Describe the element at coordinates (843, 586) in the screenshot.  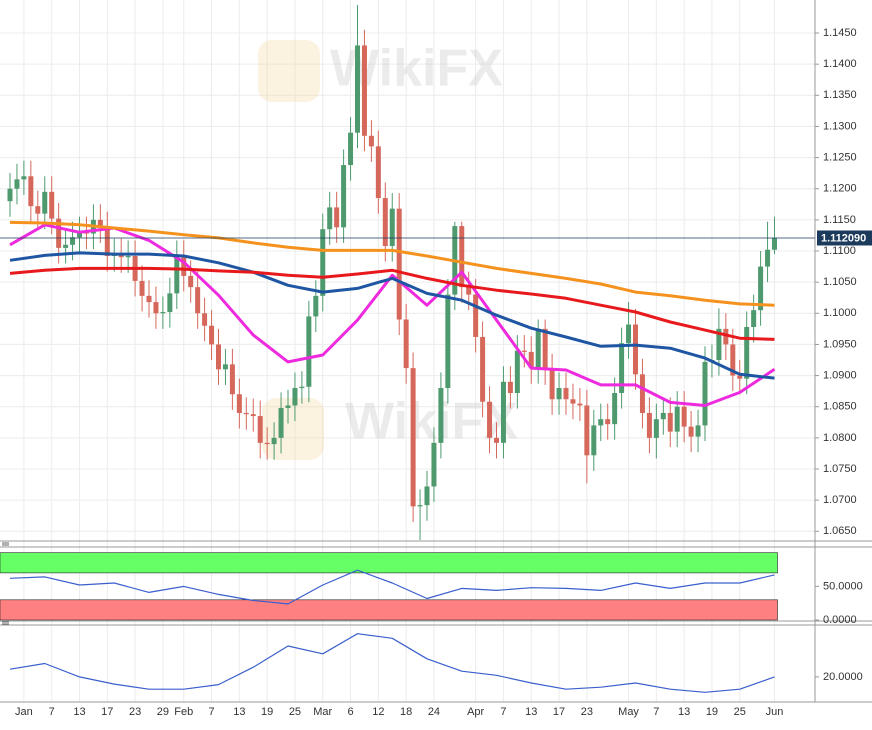
I see `y-tick-label: 50.0000` at that location.